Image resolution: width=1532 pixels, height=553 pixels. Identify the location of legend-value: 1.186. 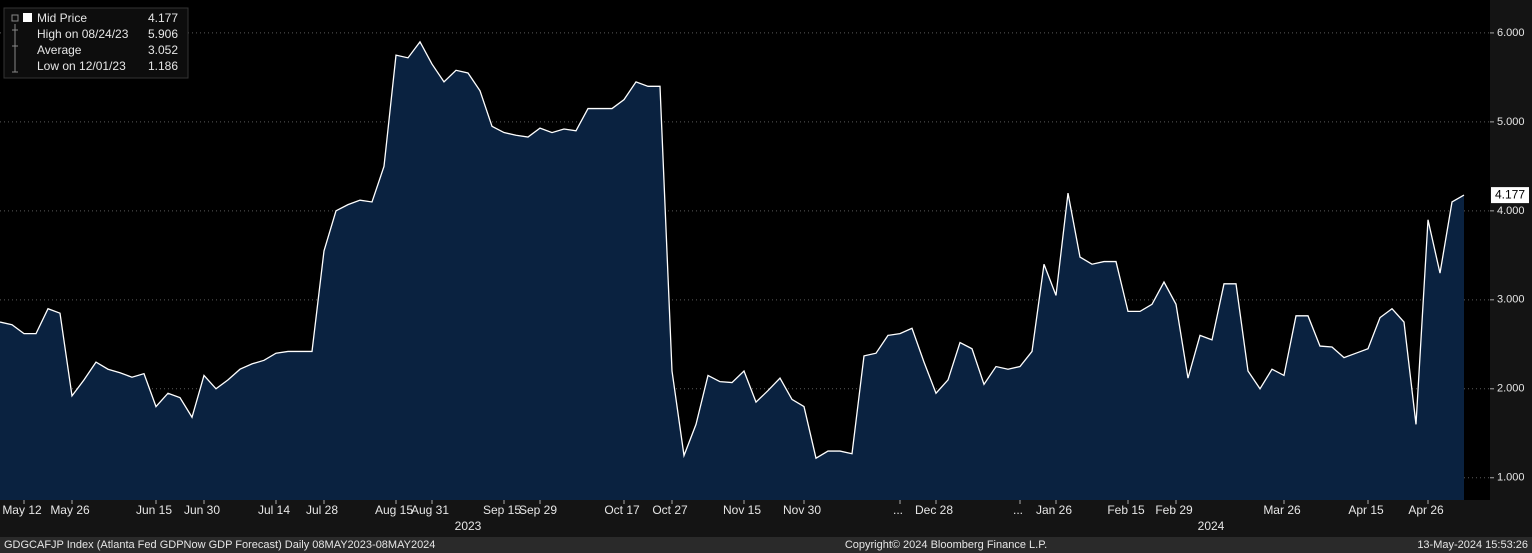
(163, 66).